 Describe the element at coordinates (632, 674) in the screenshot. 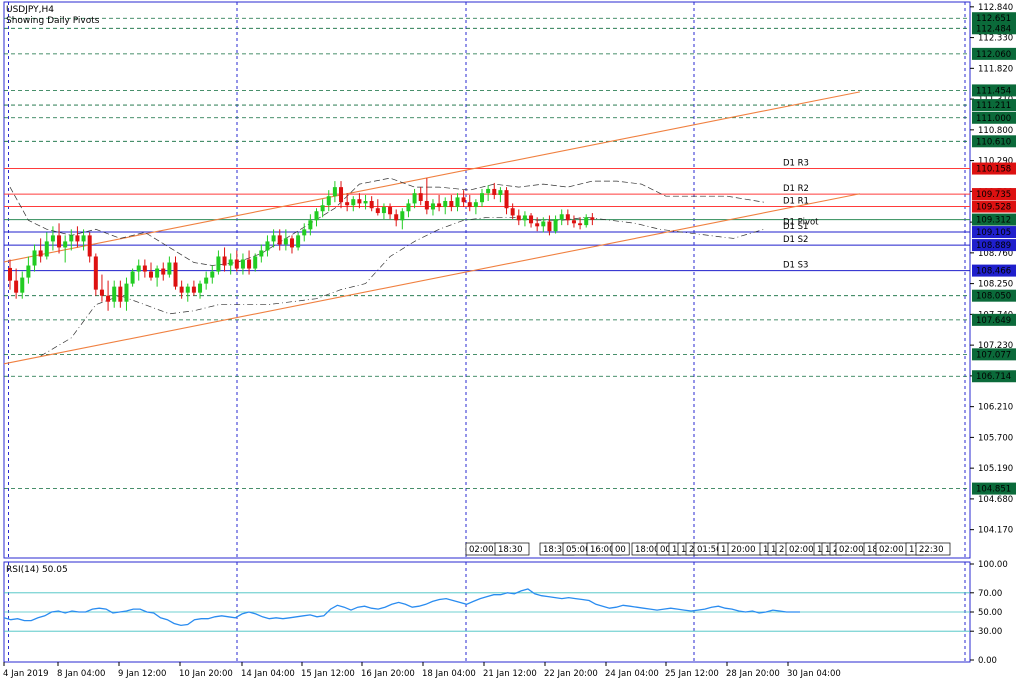

I see `time-tick-label: 24 Jan 04:00` at that location.